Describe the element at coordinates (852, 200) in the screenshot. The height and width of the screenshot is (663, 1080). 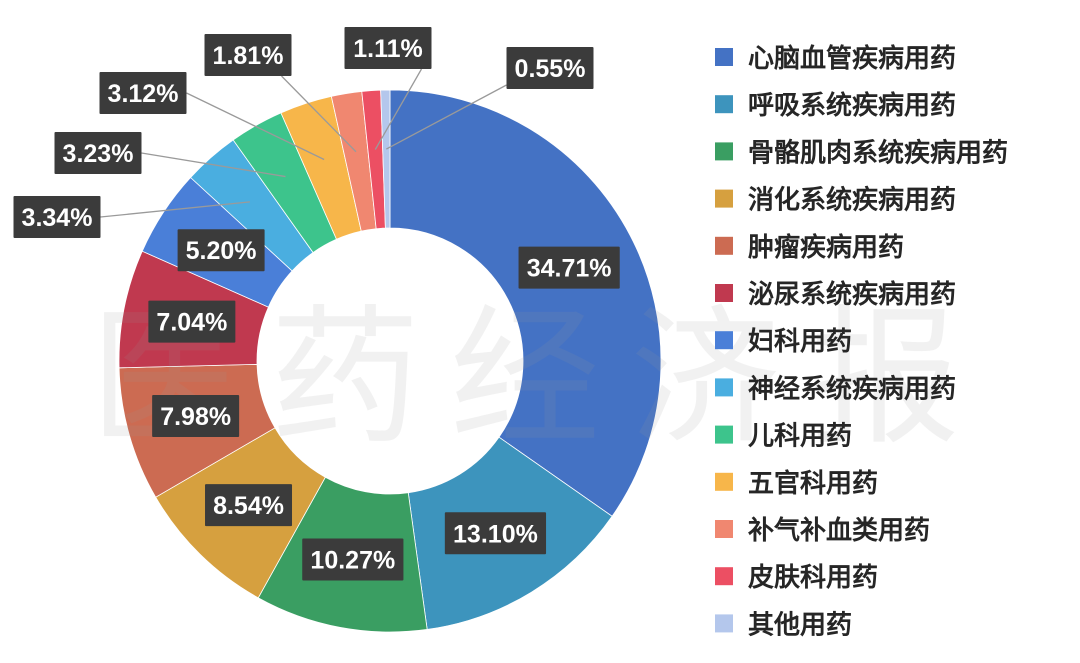
I see `legend-label: 消化系统疾病用药` at that location.